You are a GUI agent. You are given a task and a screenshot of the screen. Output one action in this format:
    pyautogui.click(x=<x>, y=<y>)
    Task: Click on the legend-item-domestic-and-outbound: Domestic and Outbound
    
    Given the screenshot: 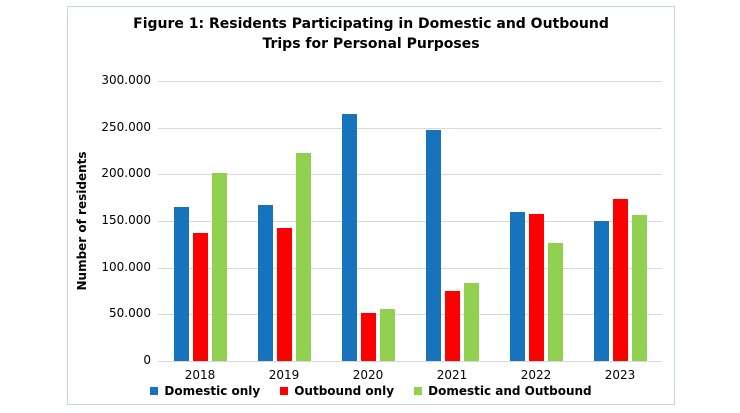 What is the action you would take?
    pyautogui.click(x=503, y=391)
    